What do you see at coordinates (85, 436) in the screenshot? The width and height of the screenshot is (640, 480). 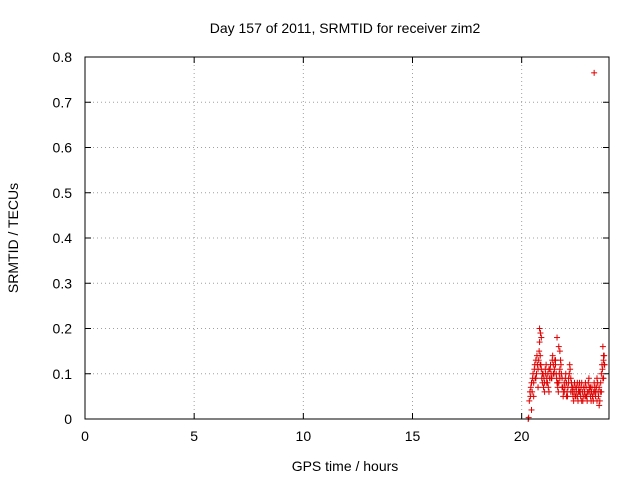 I see `x-tick-label: 0` at bounding box center [85, 436].